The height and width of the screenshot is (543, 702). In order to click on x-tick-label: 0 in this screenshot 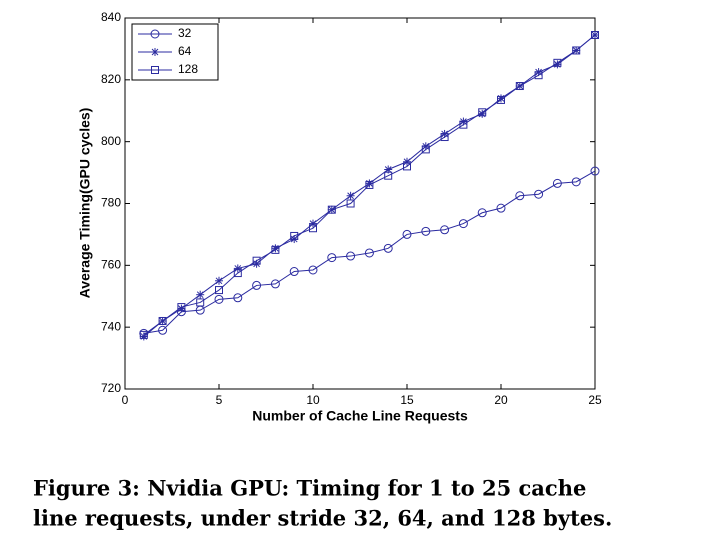, I will do `click(125, 400)`.